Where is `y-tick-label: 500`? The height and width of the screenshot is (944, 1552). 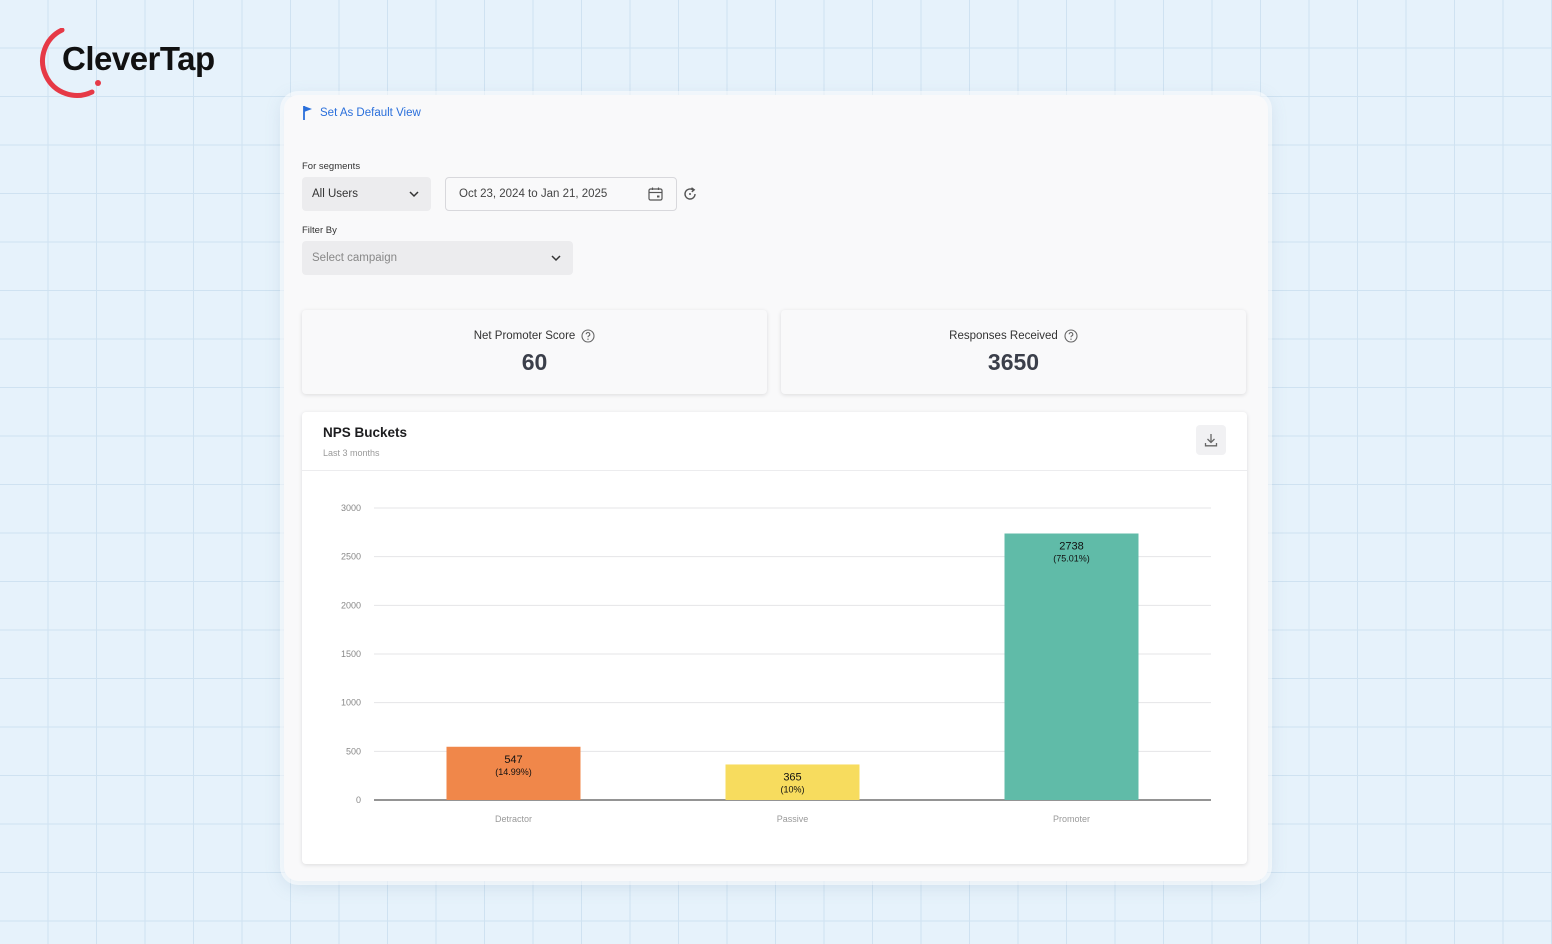
y-tick-label: 500 is located at coordinates (353, 751).